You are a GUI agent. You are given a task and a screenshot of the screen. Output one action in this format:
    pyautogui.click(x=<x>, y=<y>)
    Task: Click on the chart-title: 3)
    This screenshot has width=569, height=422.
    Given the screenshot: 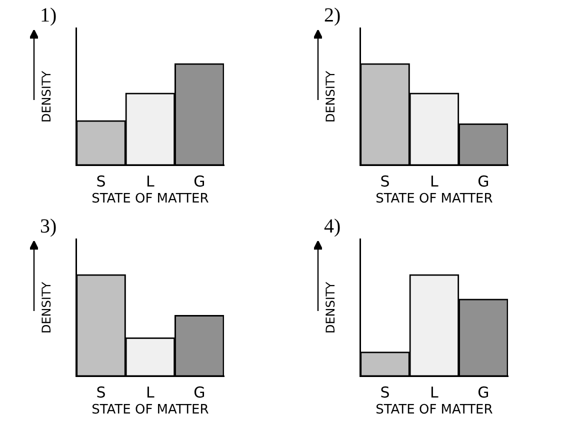 What is the action you would take?
    pyautogui.click(x=48, y=226)
    